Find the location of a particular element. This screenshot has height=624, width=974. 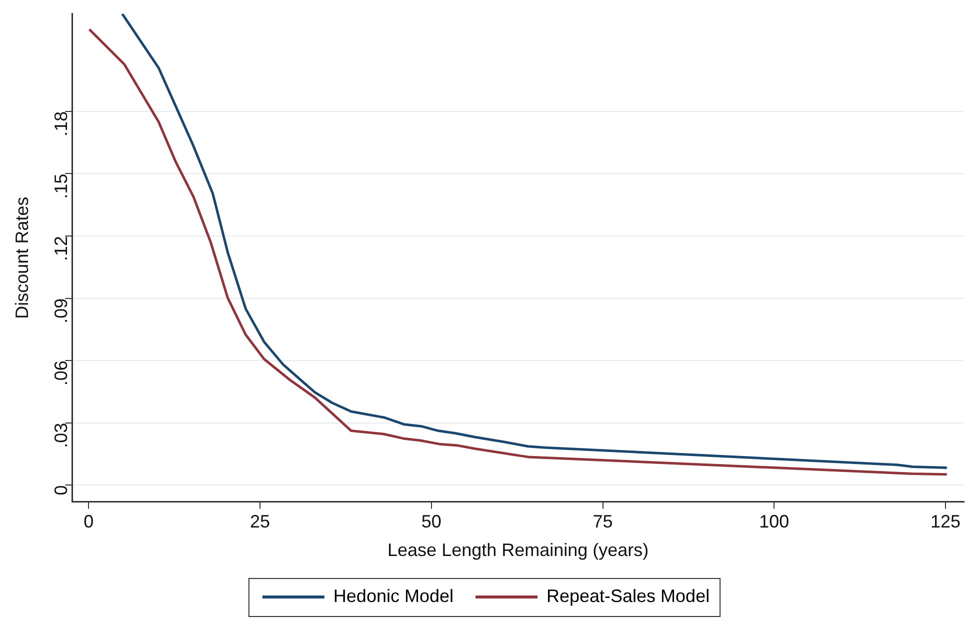

legend-label: Repeat-Sales Model is located at coordinates (628, 596).